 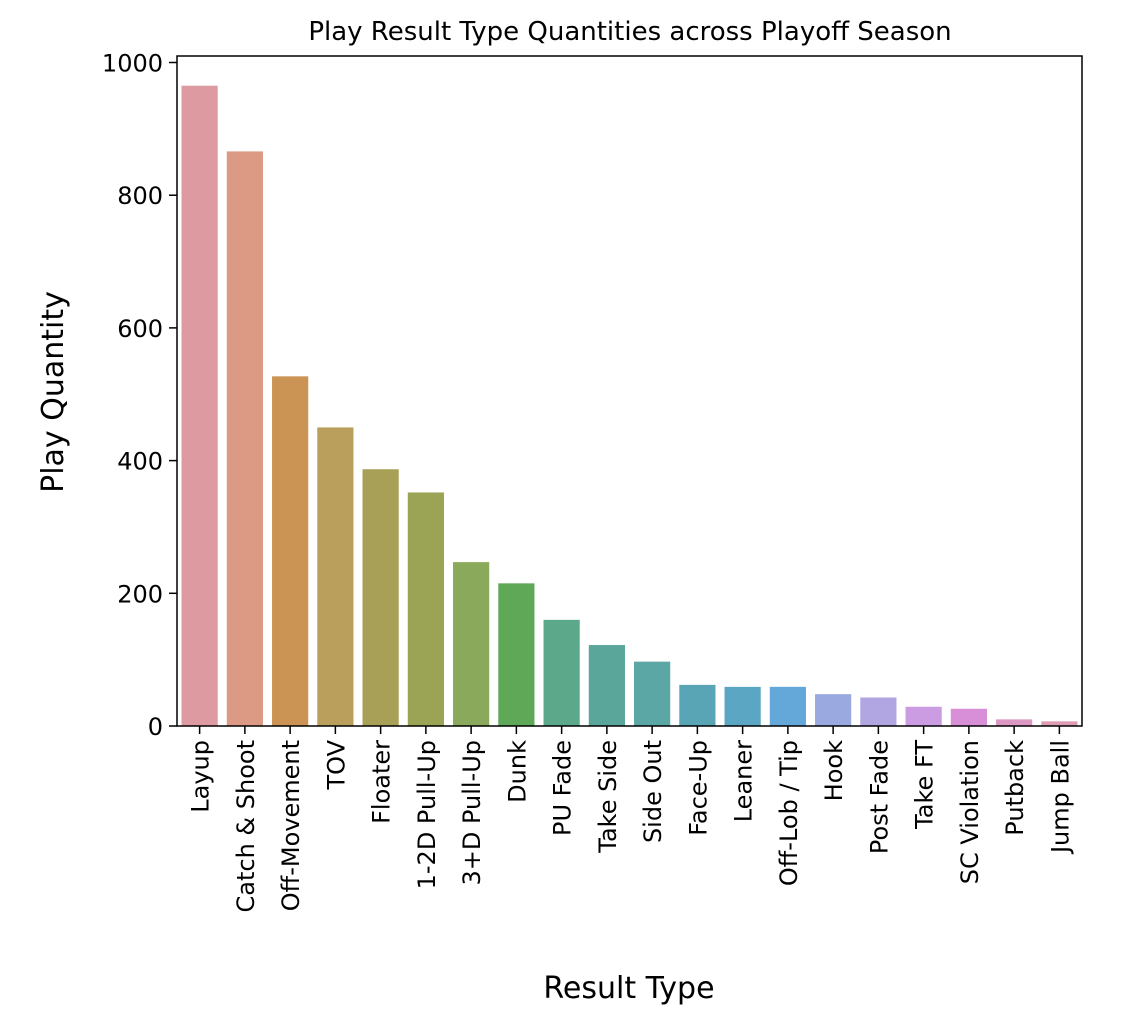 What do you see at coordinates (516, 654) in the screenshot?
I see `bar-dunk` at bounding box center [516, 654].